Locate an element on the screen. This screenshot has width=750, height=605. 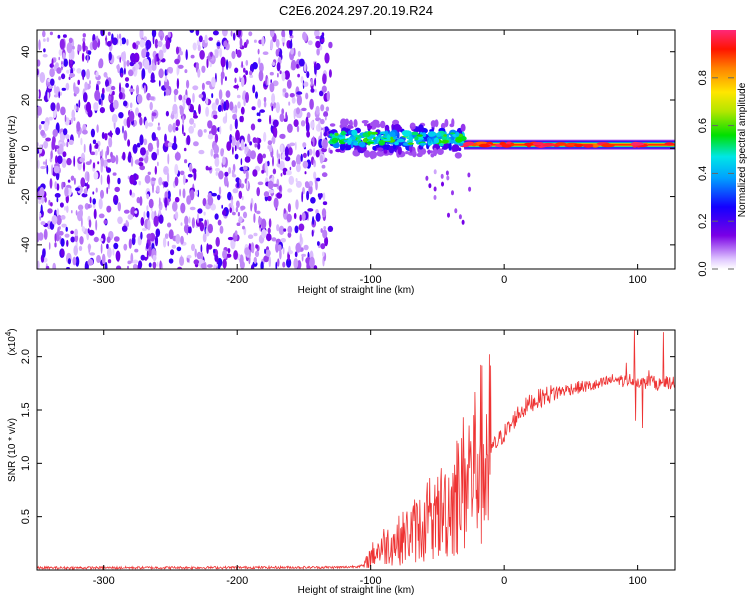
colorbar-label: Normalized spectral amplitude is located at coordinates (742, 149).